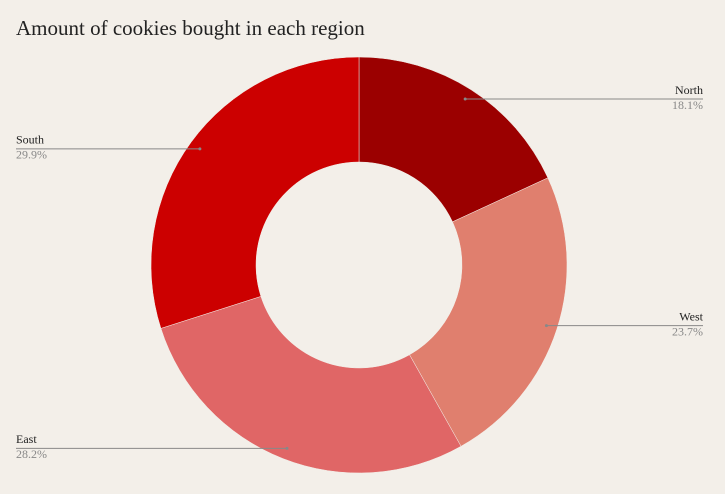 Image resolution: width=725 pixels, height=494 pixels. What do you see at coordinates (31, 155) in the screenshot?
I see `value-label: 29.9%` at bounding box center [31, 155].